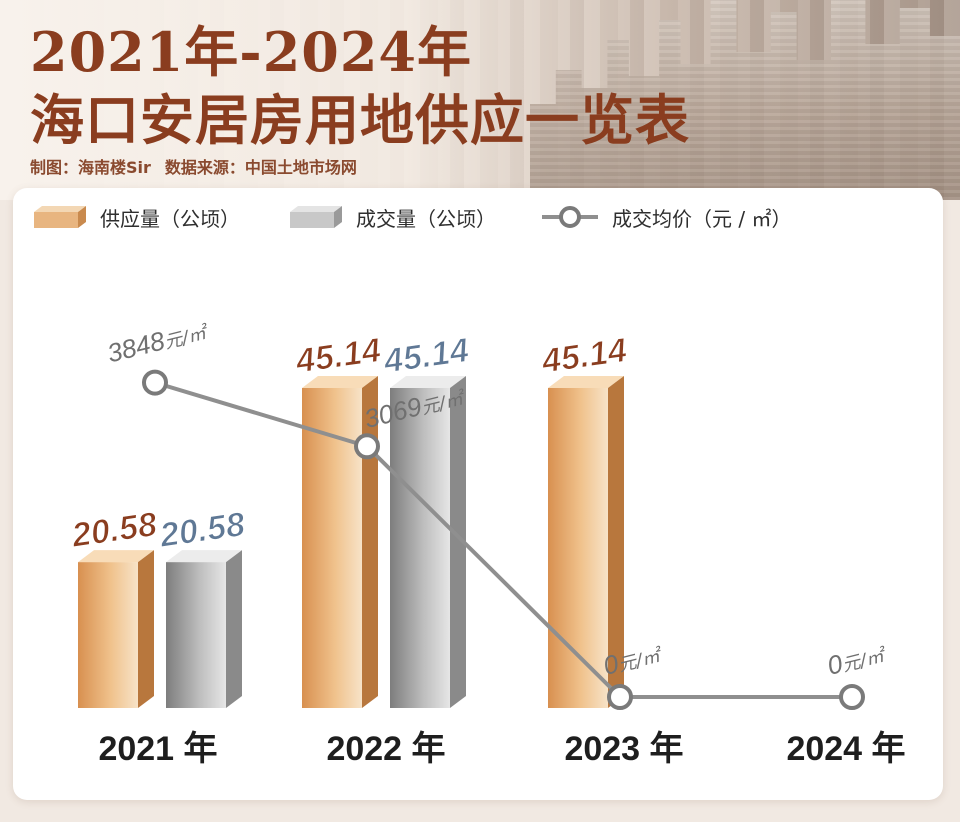  I want to click on x-tick-label: 2021 年, so click(157, 749).